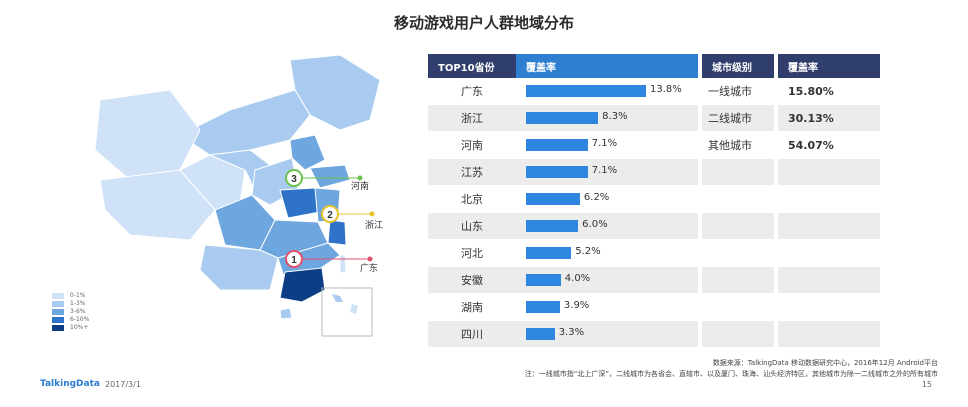  What do you see at coordinates (80, 319) in the screenshot?
I see `legend-label: 6-10%` at bounding box center [80, 319].